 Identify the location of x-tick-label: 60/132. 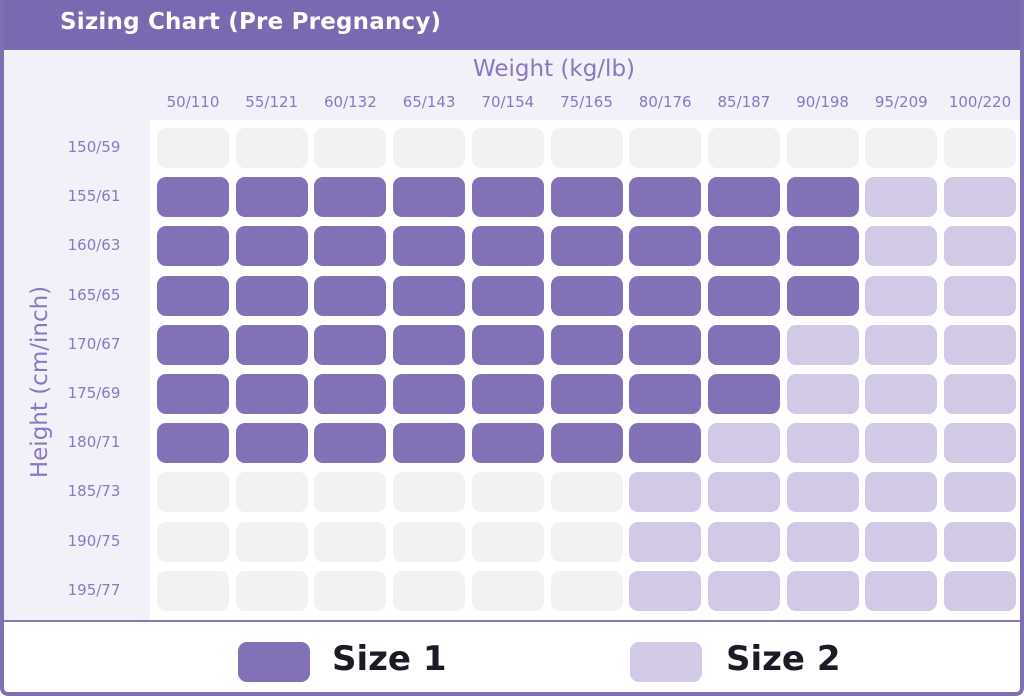
(350, 102).